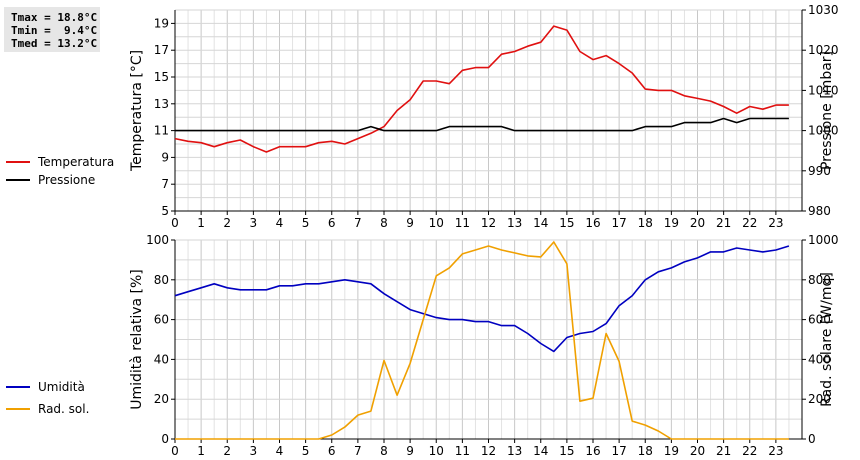 The width and height of the screenshot is (860, 460). What do you see at coordinates (165, 211) in the screenshot?
I see `y-tick-label-left: 5` at bounding box center [165, 211].